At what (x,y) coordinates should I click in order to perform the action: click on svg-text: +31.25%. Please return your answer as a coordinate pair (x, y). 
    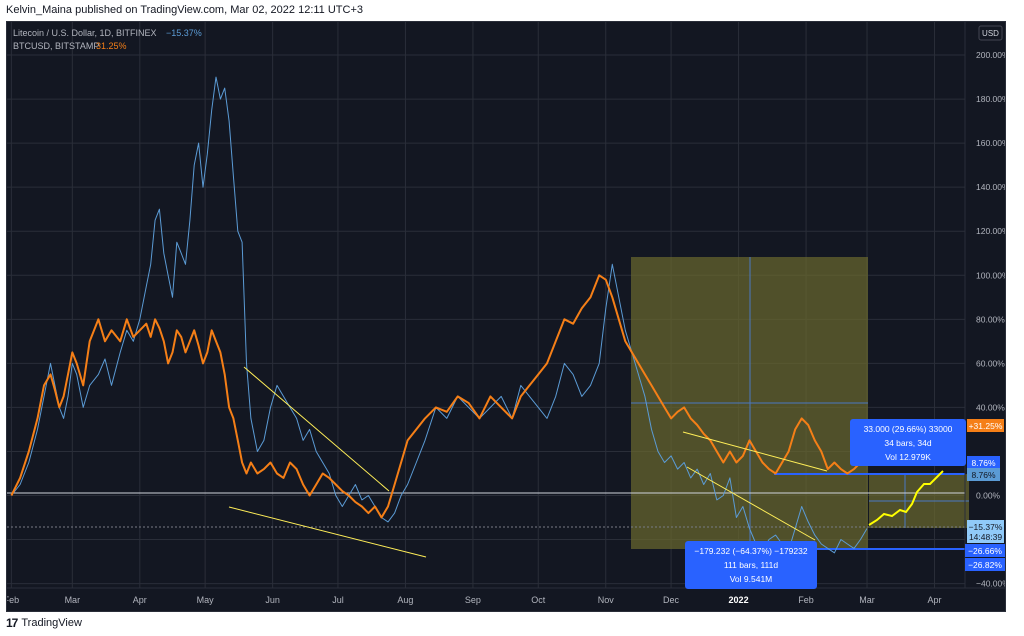
    Looking at the image, I should click on (986, 426).